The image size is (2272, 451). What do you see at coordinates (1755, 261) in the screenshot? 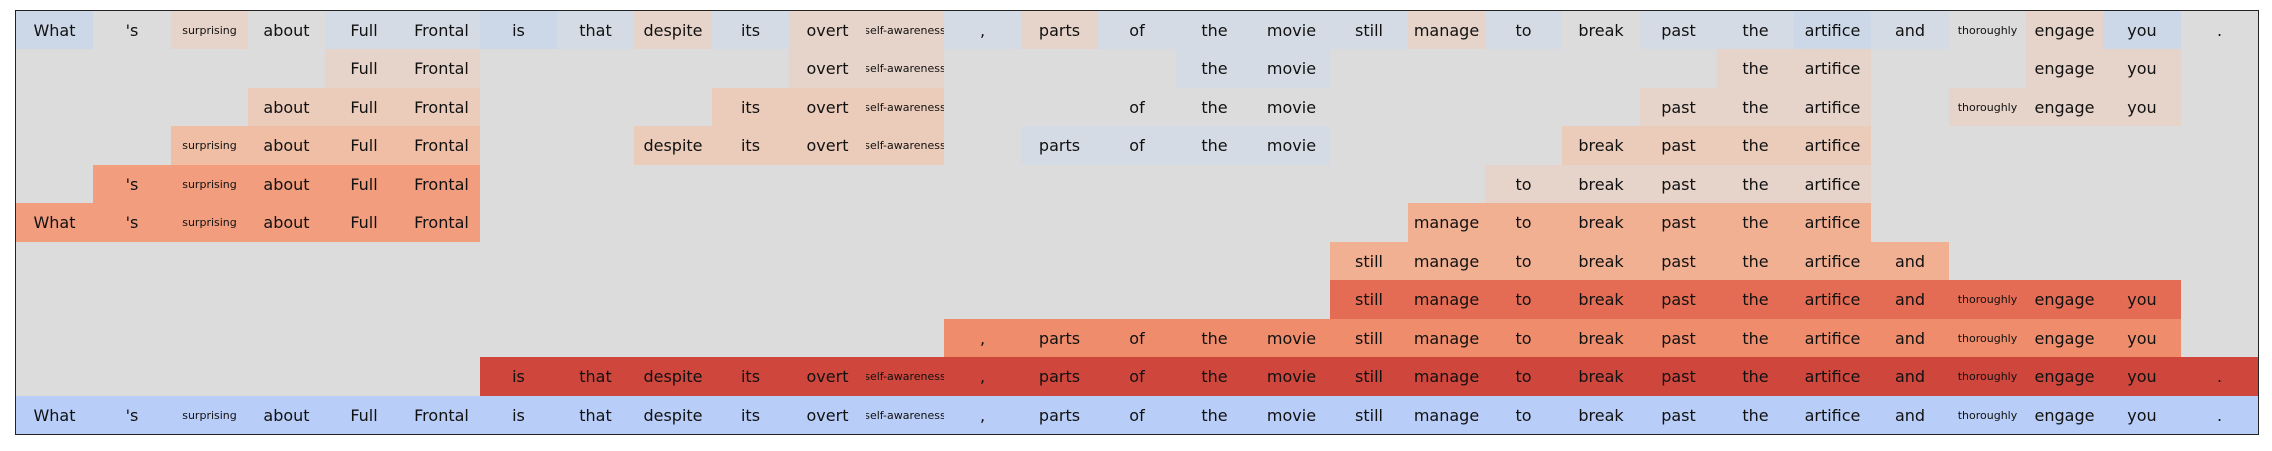
I see `row-6-token-cell: the` at bounding box center [1755, 261].